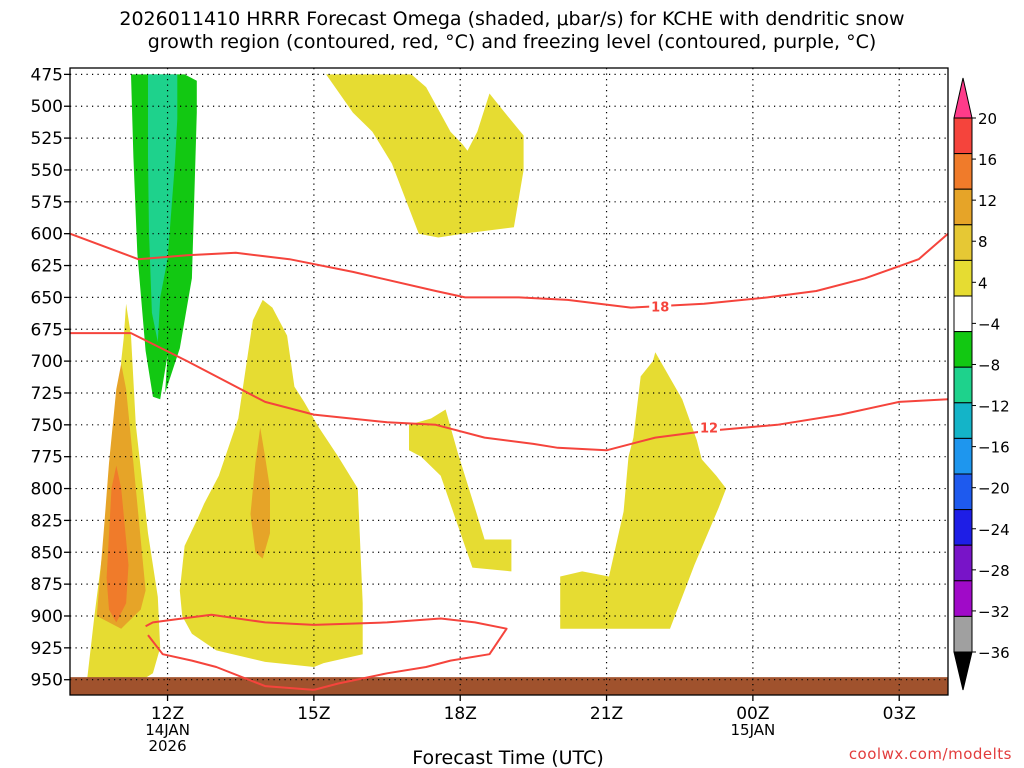 The width and height of the screenshot is (1024, 768). I want to click on colorbar: 20 16 12 8 4 −4 −8 −12 −16 −20 −24 −28 −32 −36, so click(981, 384).